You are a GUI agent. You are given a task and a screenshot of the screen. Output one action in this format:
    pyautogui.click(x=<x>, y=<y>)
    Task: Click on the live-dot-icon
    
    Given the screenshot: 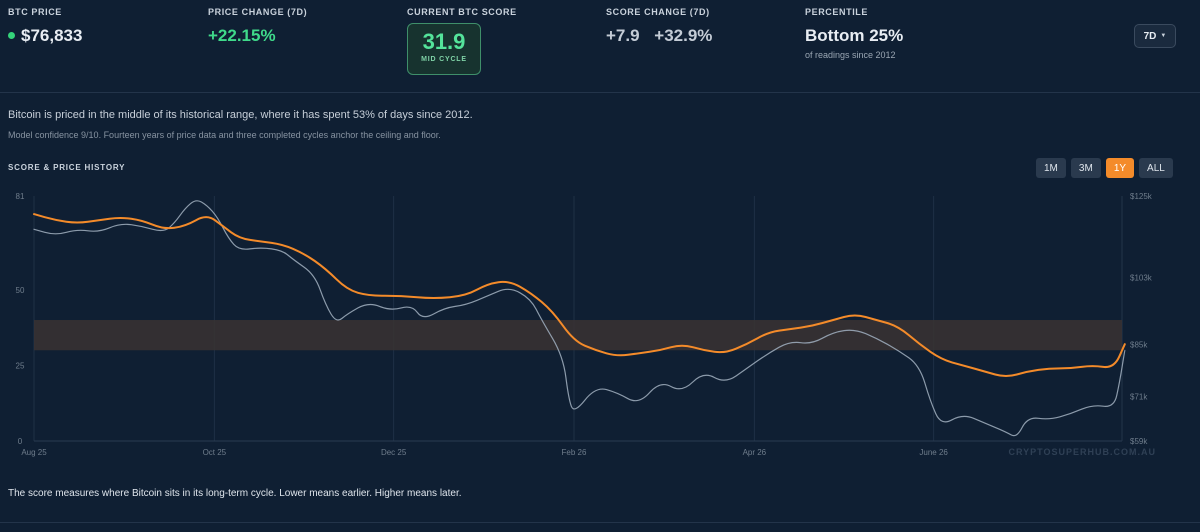 What is the action you would take?
    pyautogui.click(x=11, y=35)
    